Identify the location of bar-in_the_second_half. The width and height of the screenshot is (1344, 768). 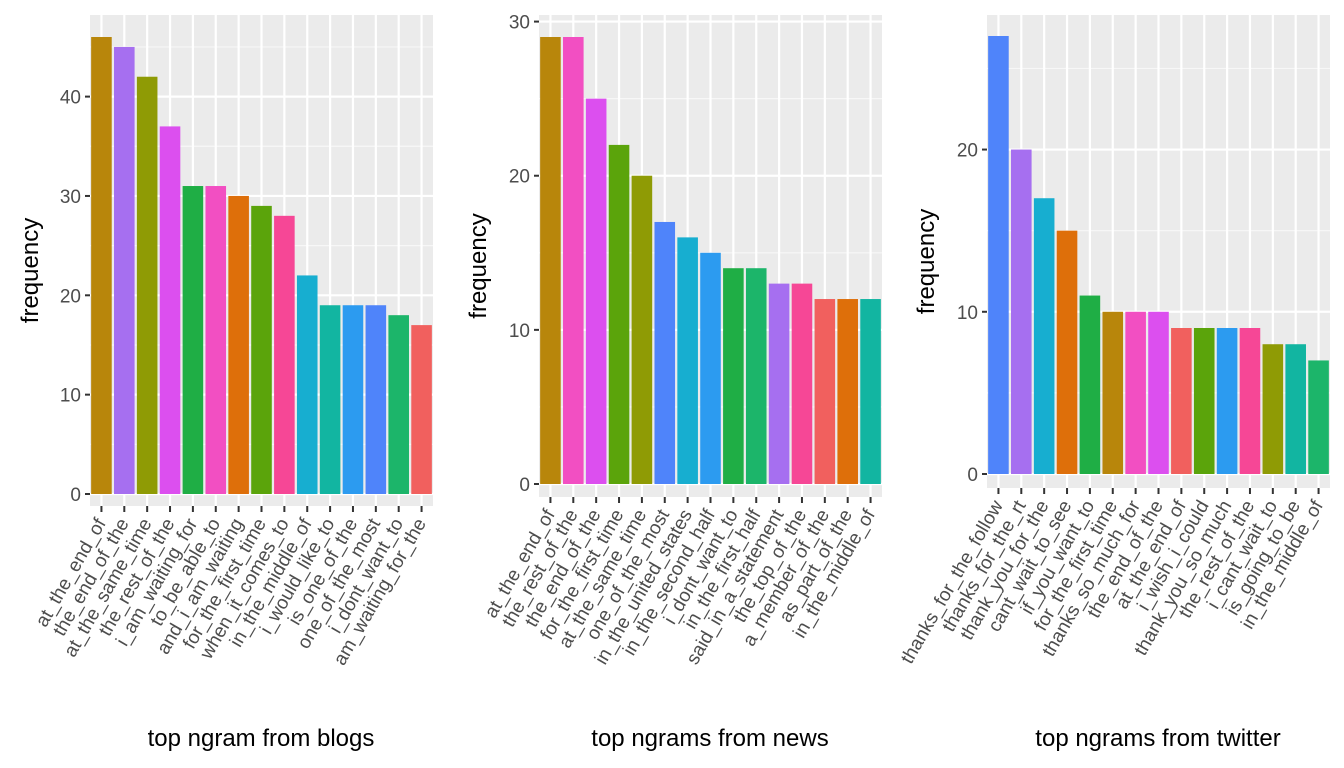
(710, 368).